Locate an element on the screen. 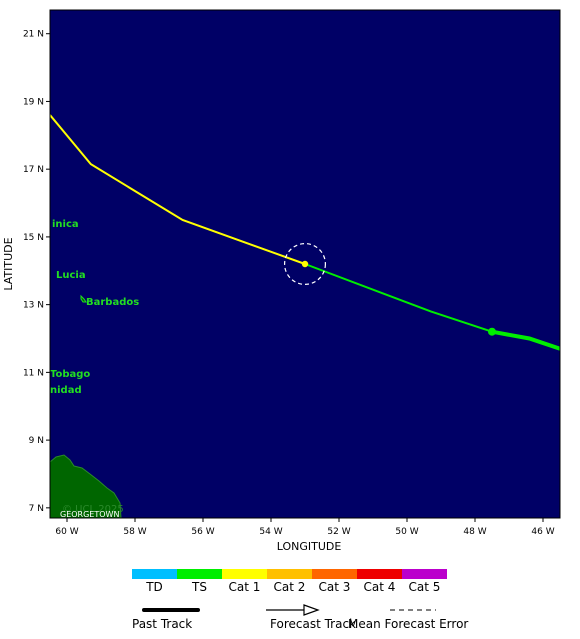 The image size is (580, 639). y-tick-label: 9 N is located at coordinates (36, 441).